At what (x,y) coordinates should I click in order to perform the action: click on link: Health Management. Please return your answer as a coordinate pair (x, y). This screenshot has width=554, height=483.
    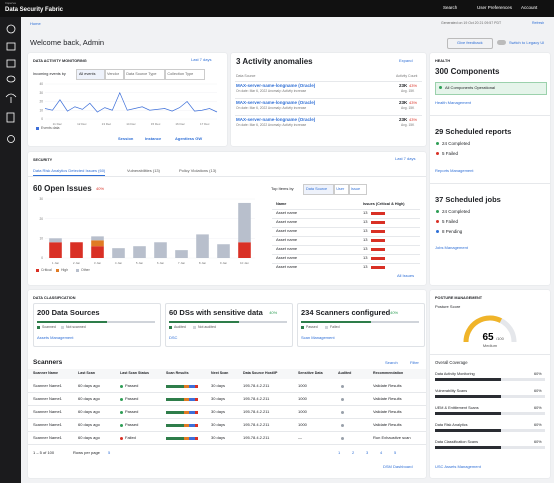
    Looking at the image, I should click on (453, 102).